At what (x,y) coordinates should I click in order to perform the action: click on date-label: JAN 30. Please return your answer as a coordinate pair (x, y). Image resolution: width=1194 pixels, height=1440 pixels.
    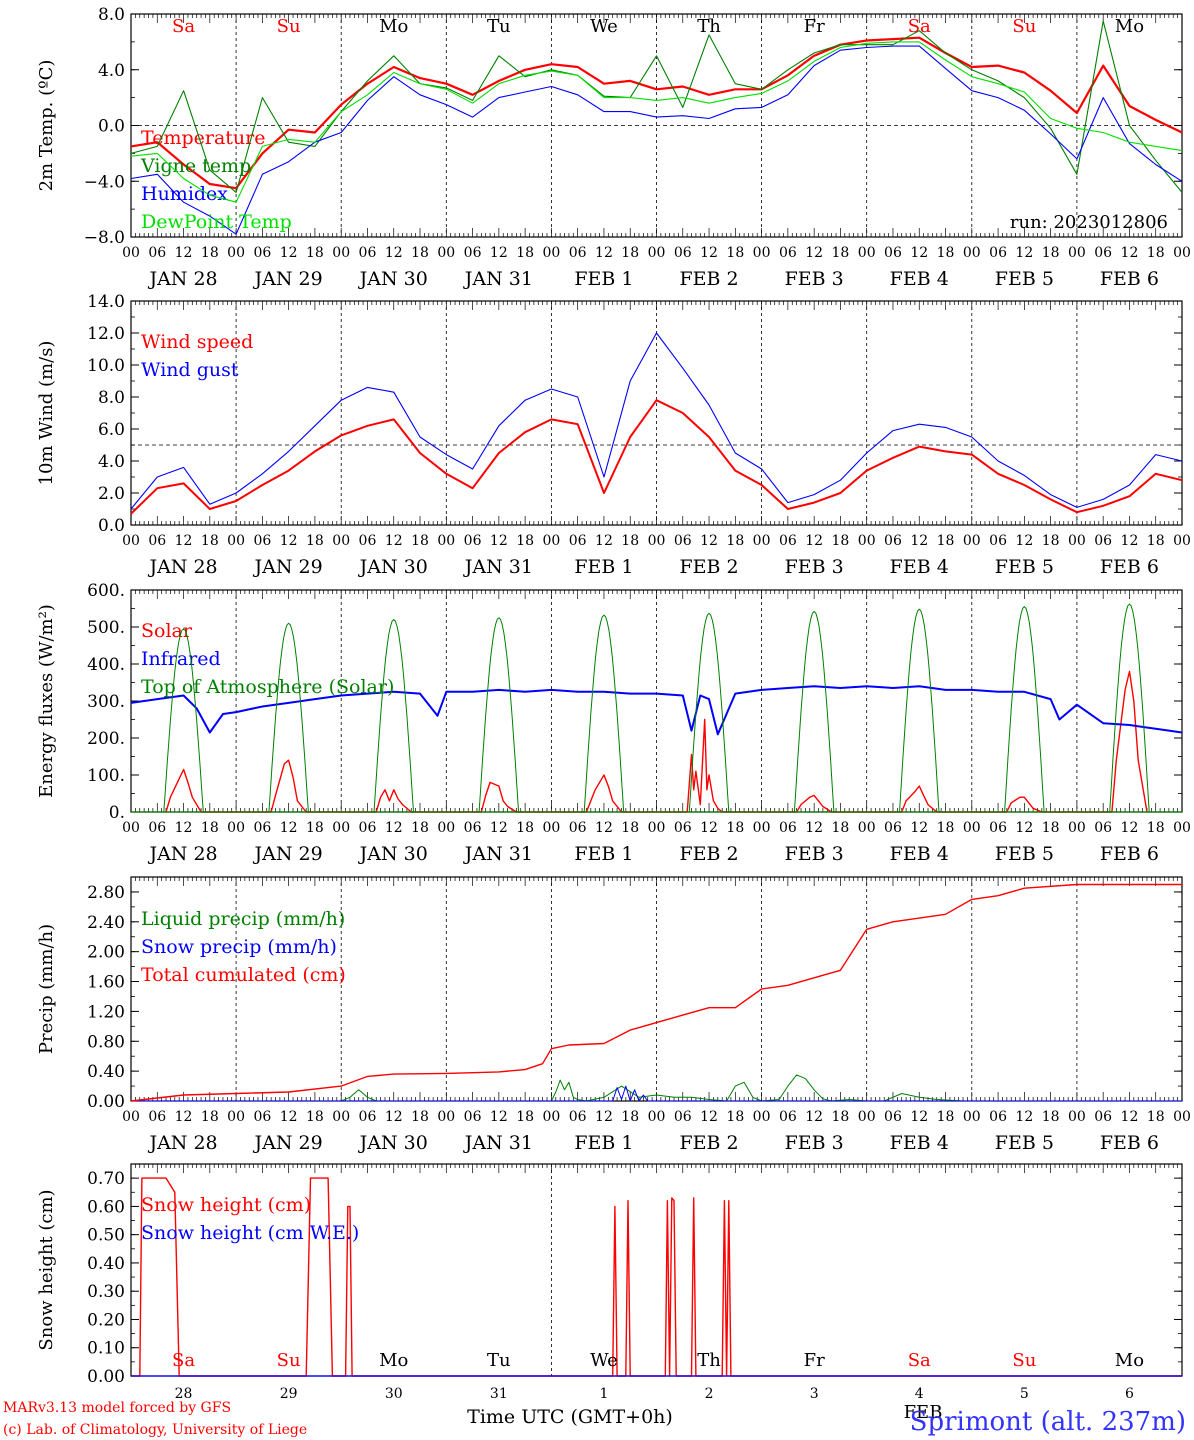
    Looking at the image, I should click on (393, 279).